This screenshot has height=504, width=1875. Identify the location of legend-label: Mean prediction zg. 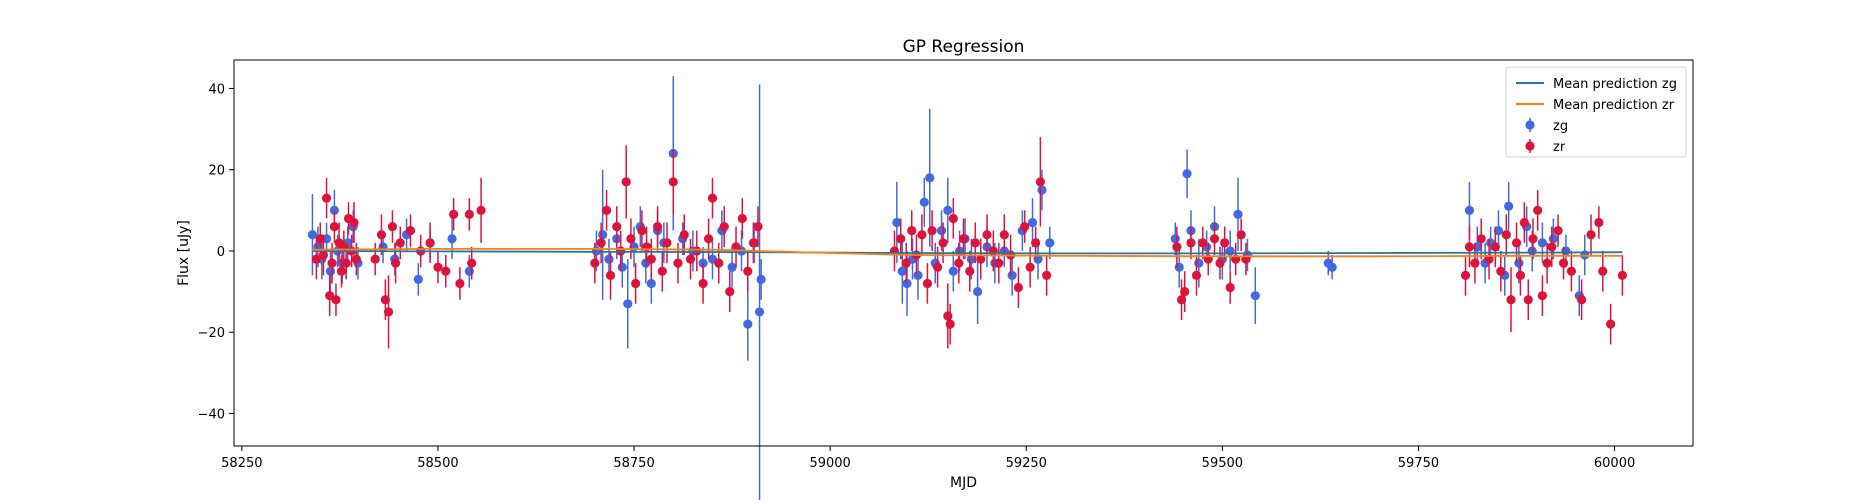
(1615, 84).